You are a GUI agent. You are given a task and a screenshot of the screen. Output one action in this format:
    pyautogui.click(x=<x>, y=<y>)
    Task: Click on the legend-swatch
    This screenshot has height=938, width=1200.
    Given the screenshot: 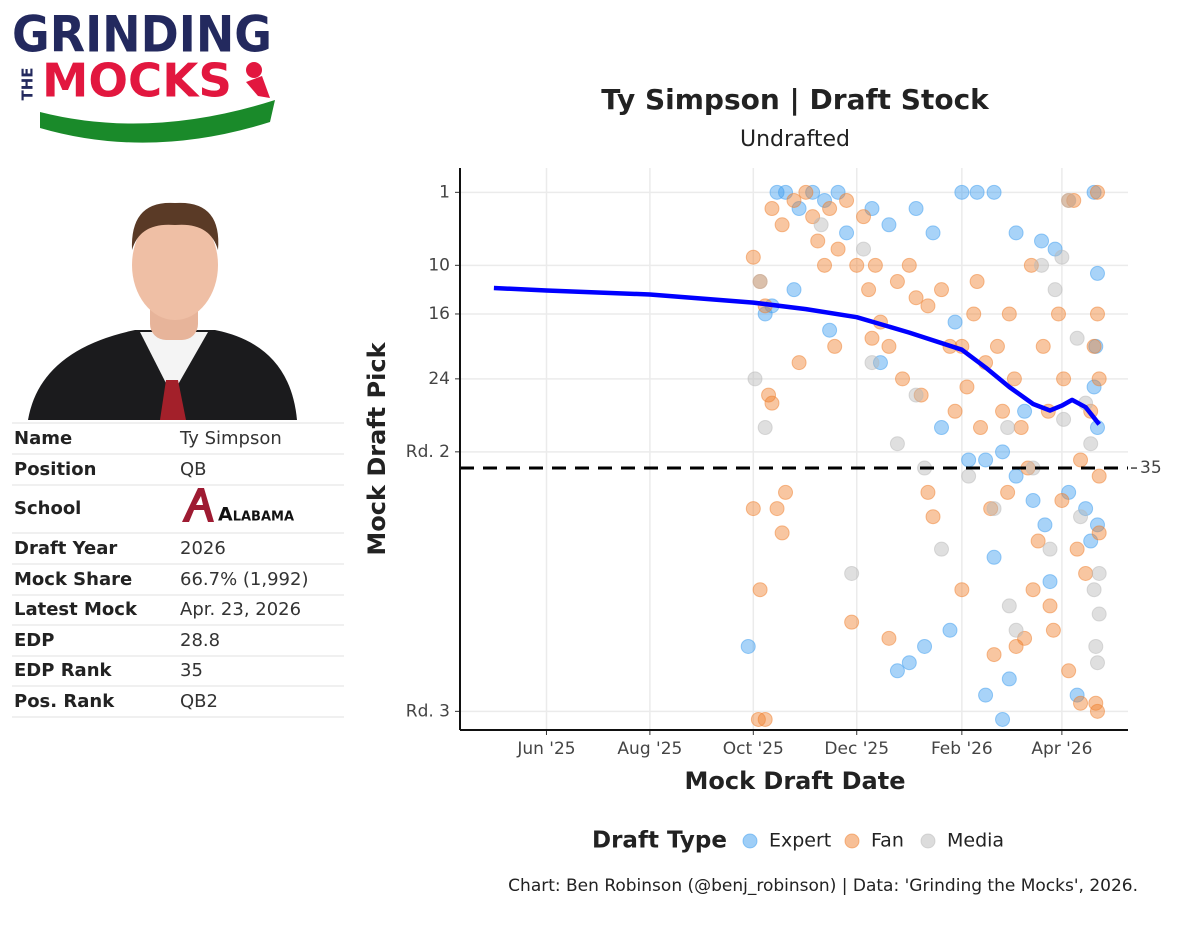 What is the action you would take?
    pyautogui.click(x=928, y=841)
    